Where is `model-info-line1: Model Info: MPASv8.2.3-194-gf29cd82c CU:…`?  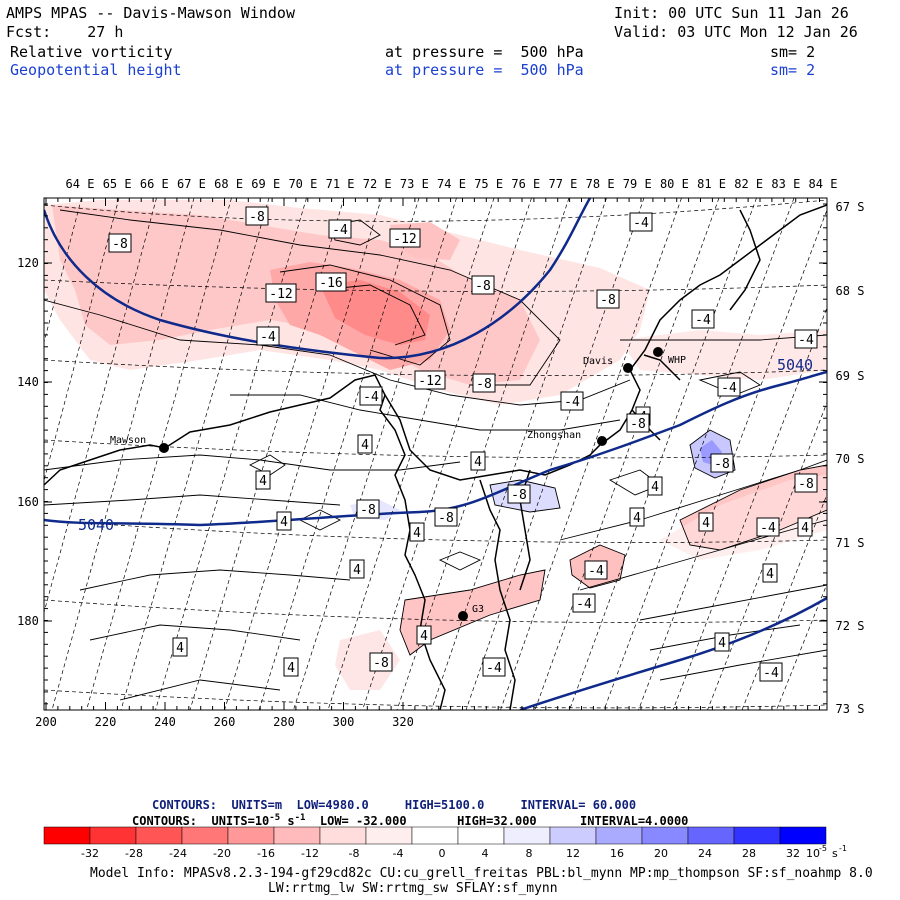 model-info-line1: Model Info: MPASv8.2.3-194-gf29cd82c CU:… is located at coordinates (481, 873).